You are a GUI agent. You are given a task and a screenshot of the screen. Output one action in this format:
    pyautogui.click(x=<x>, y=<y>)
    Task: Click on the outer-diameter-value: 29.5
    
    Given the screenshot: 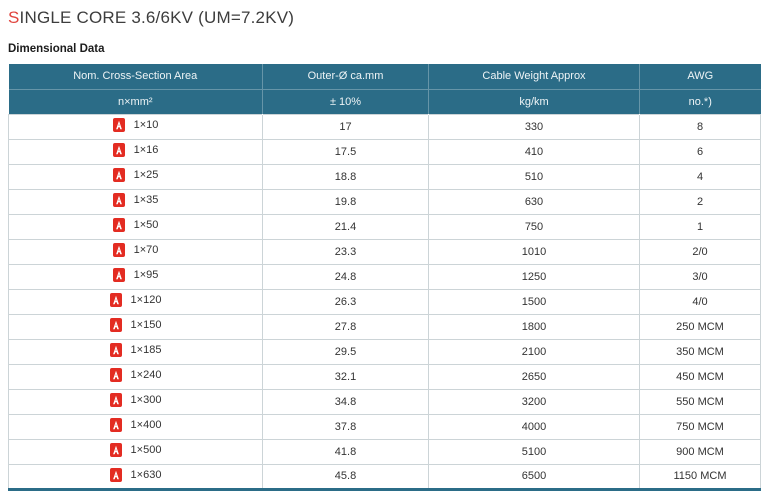 What is the action you would take?
    pyautogui.click(x=345, y=352)
    